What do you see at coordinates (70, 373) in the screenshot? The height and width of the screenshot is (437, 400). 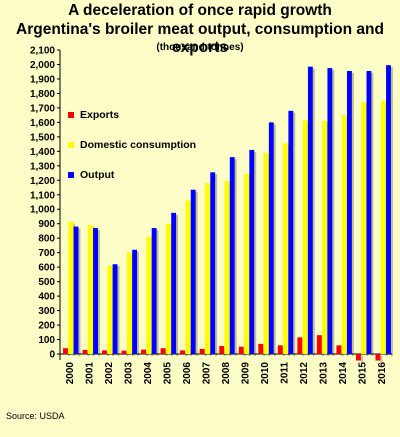 I see `x-tick-label: 2000` at bounding box center [70, 373].